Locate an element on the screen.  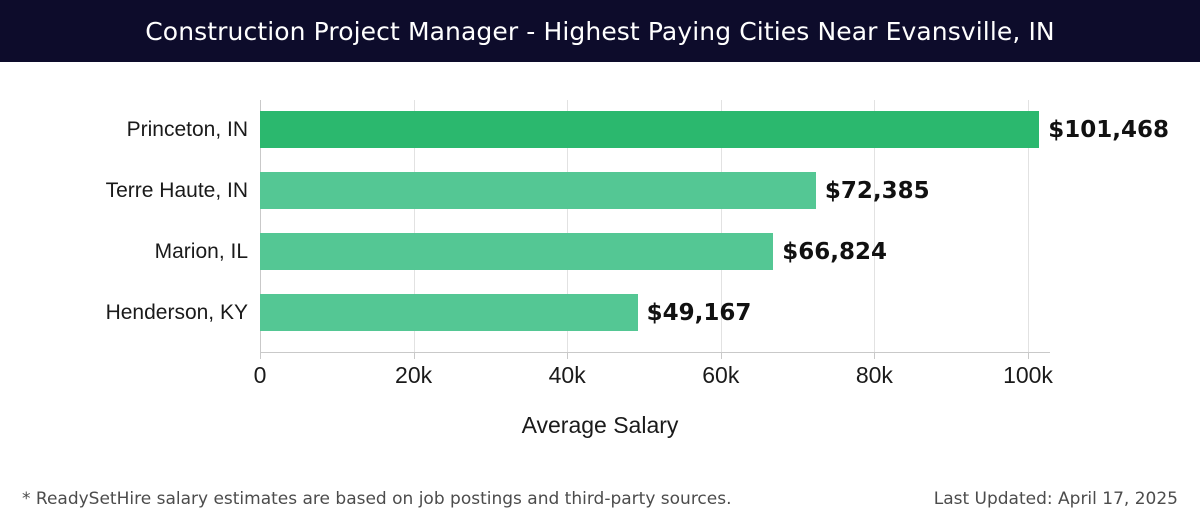
gridline-100k is located at coordinates (1028, 226).